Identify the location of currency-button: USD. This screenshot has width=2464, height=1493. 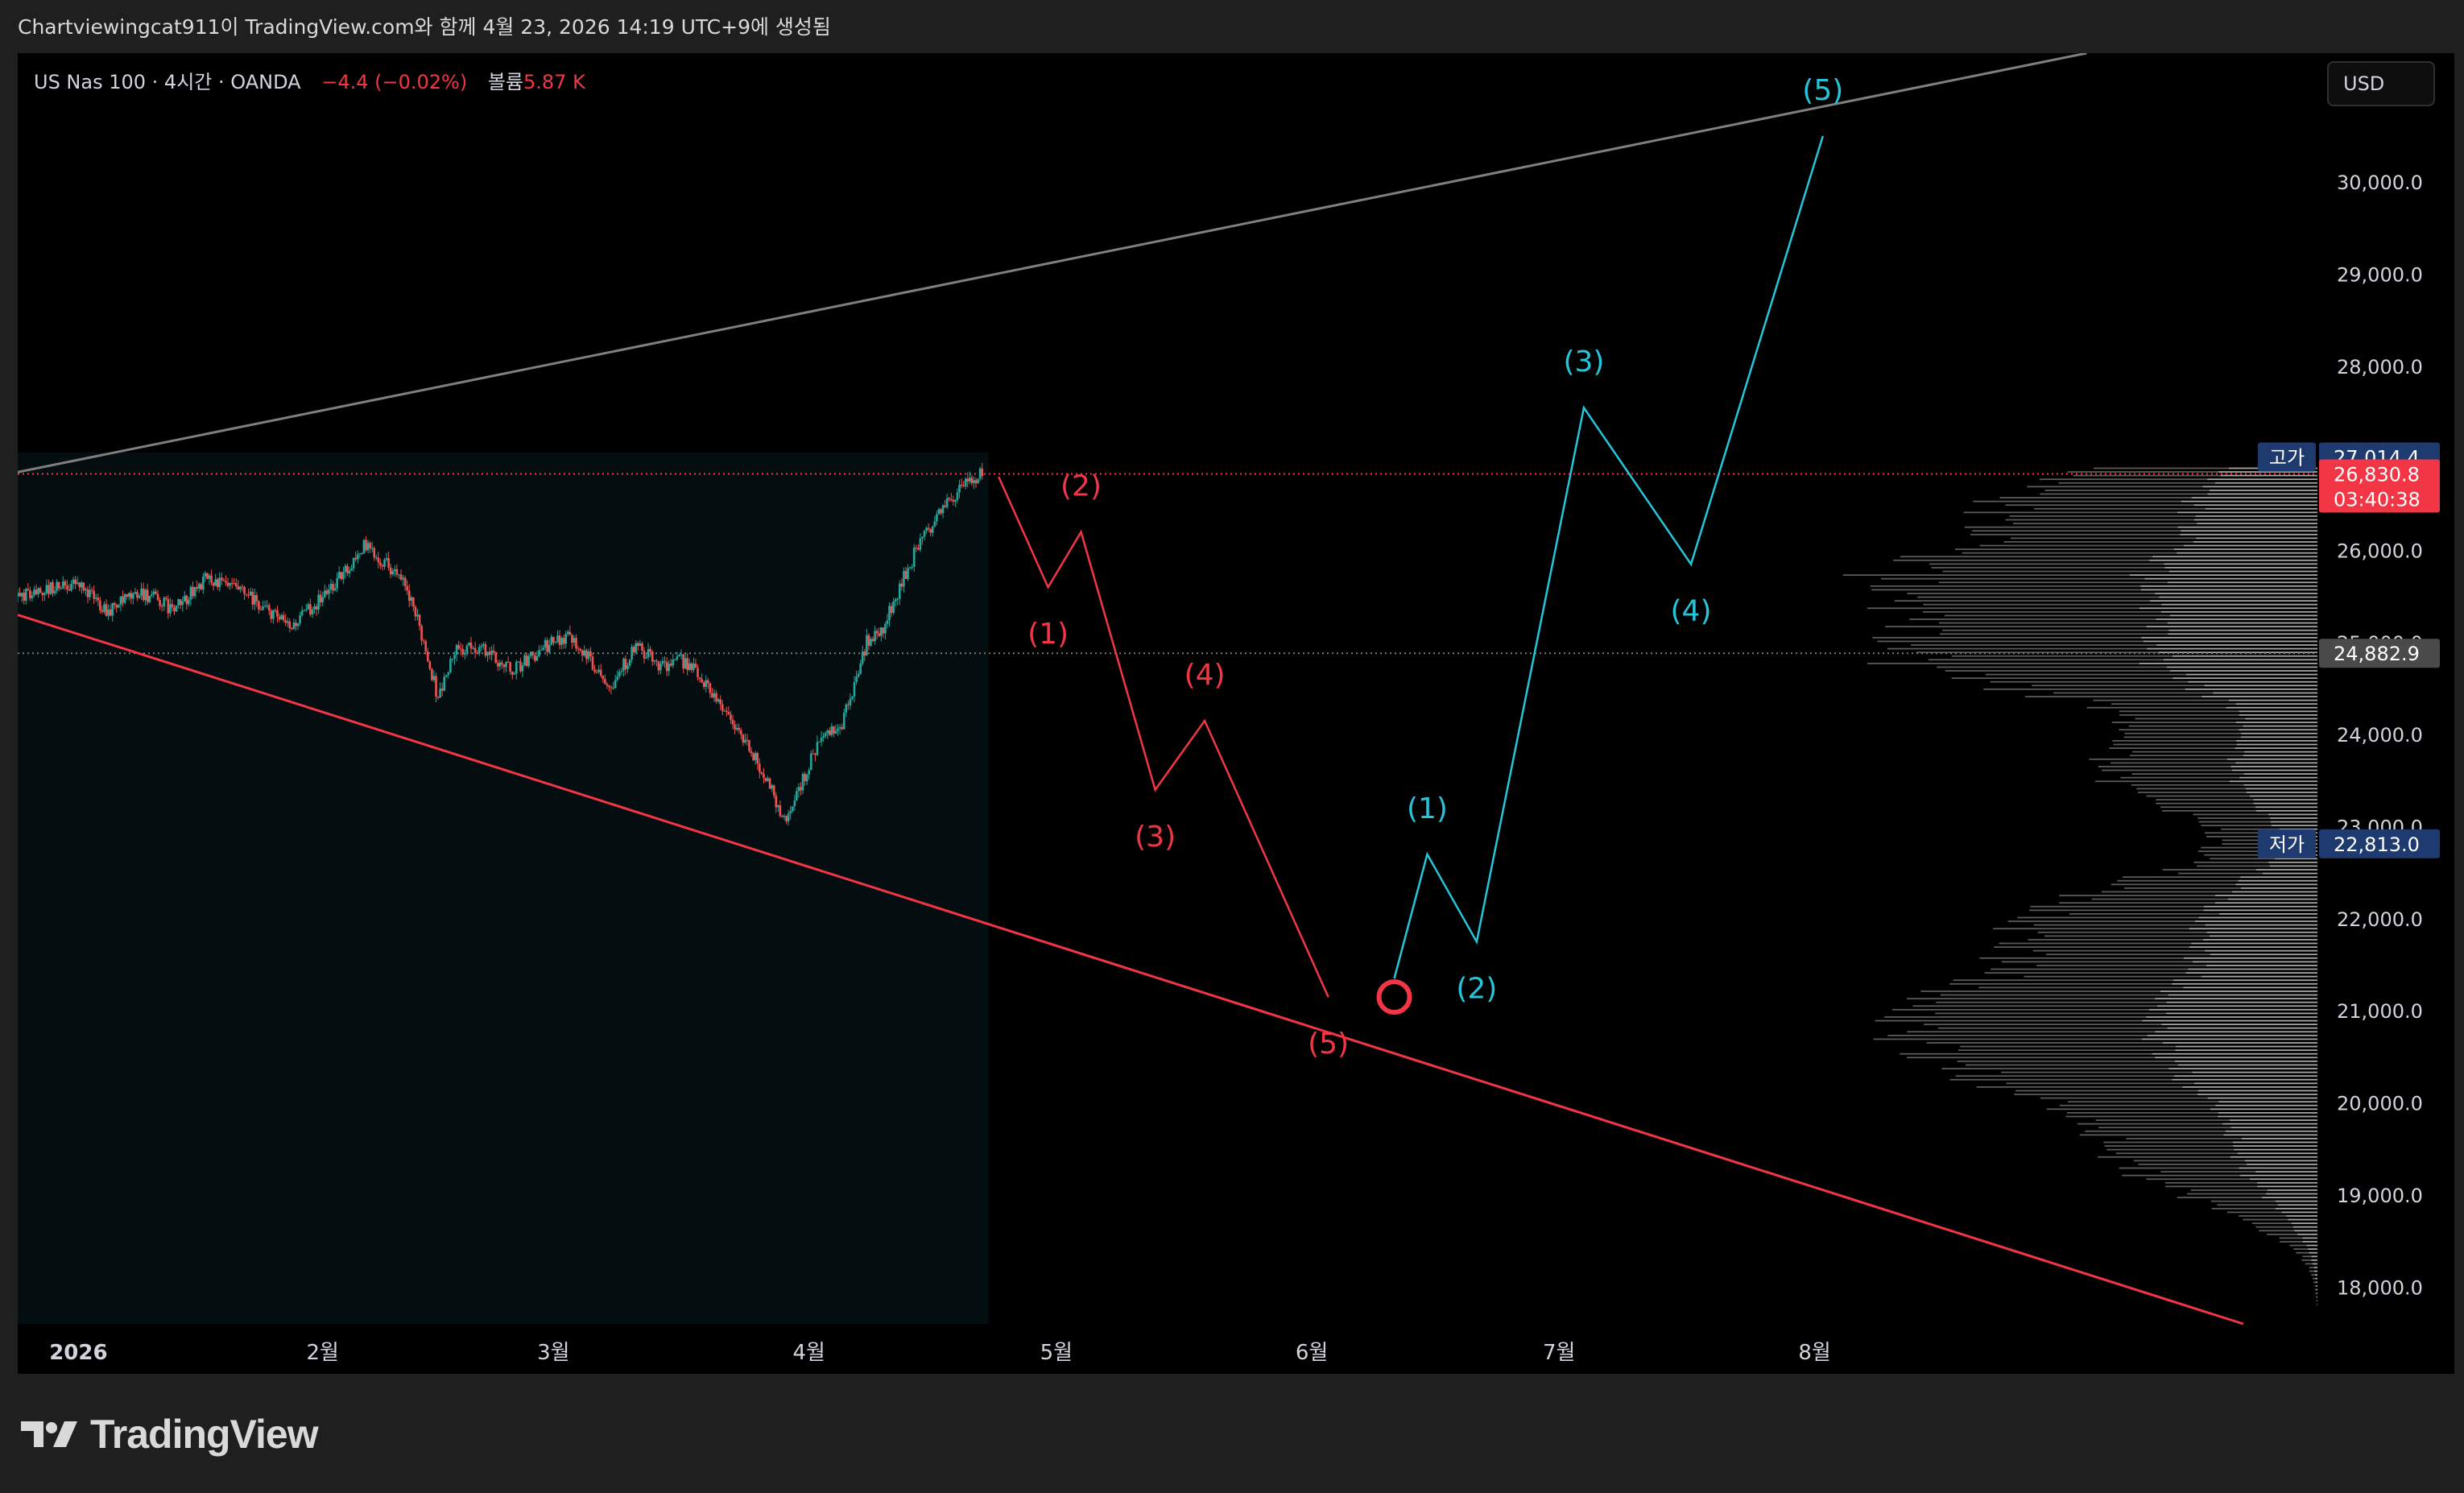
(2381, 83).